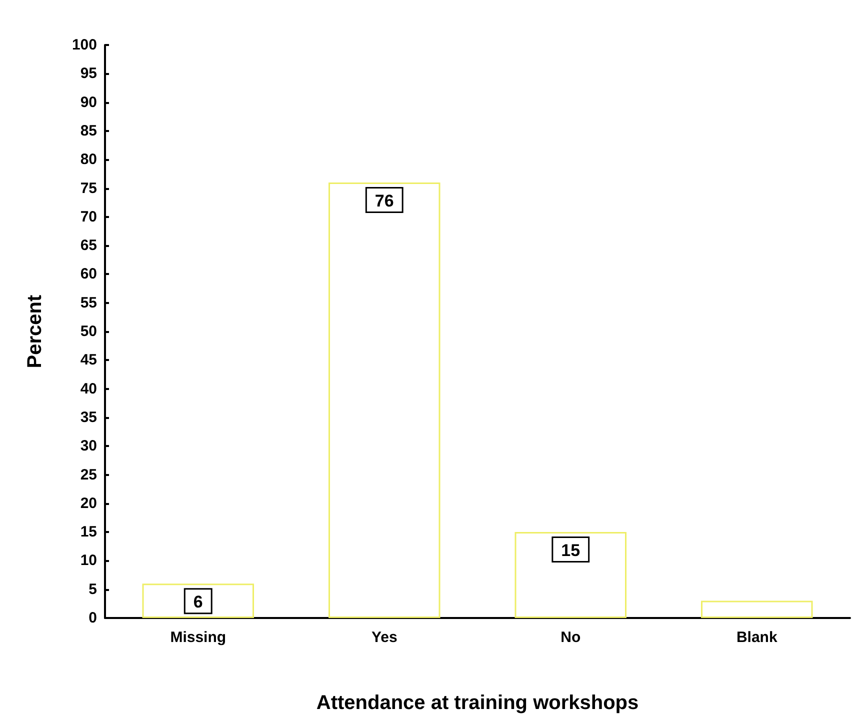 The image size is (855, 718). What do you see at coordinates (88, 303) in the screenshot?
I see `y-tick-label: 55` at bounding box center [88, 303].